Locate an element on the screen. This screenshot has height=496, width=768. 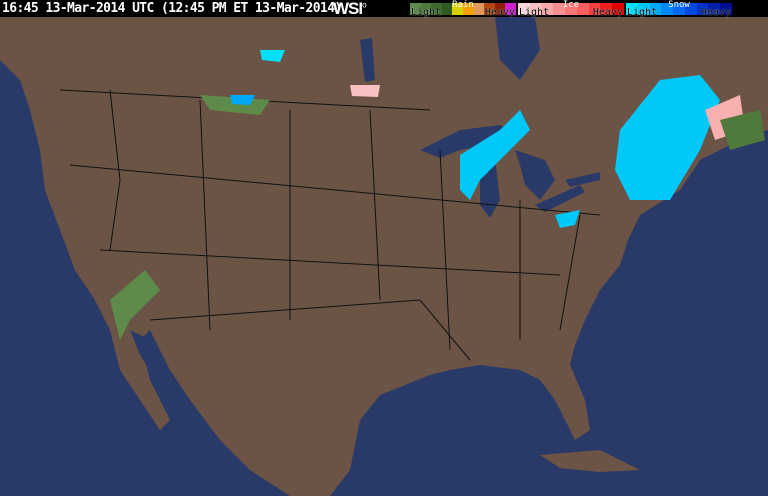
lake-winnipeg is located at coordinates (367, 60).